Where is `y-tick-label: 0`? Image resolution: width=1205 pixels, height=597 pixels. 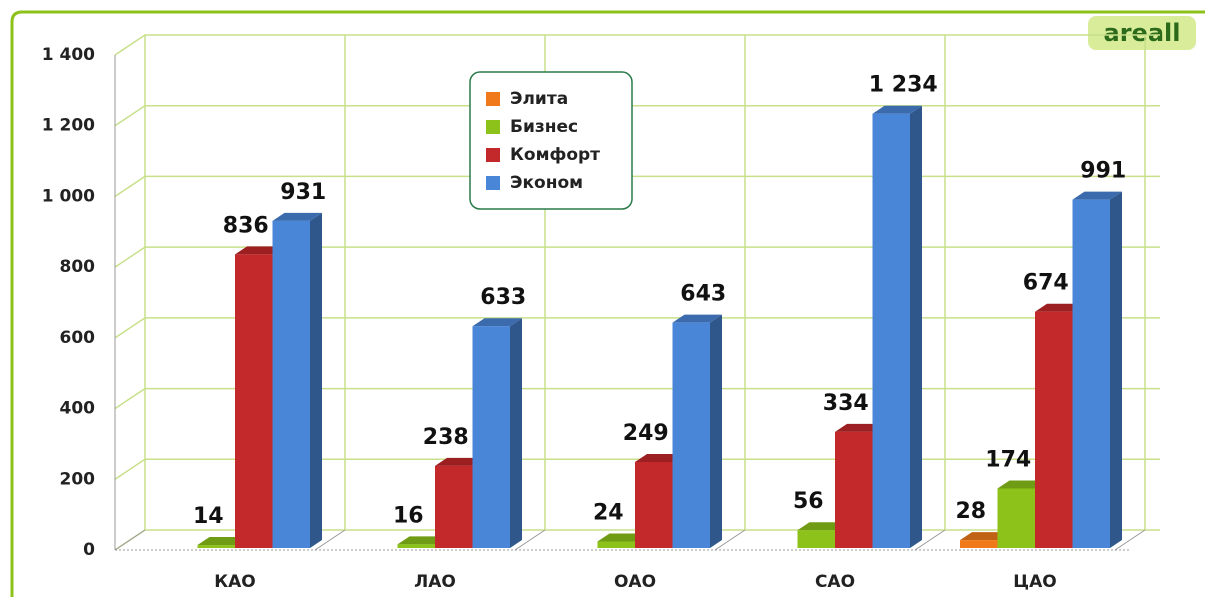
y-tick-label: 0 is located at coordinates (89, 550).